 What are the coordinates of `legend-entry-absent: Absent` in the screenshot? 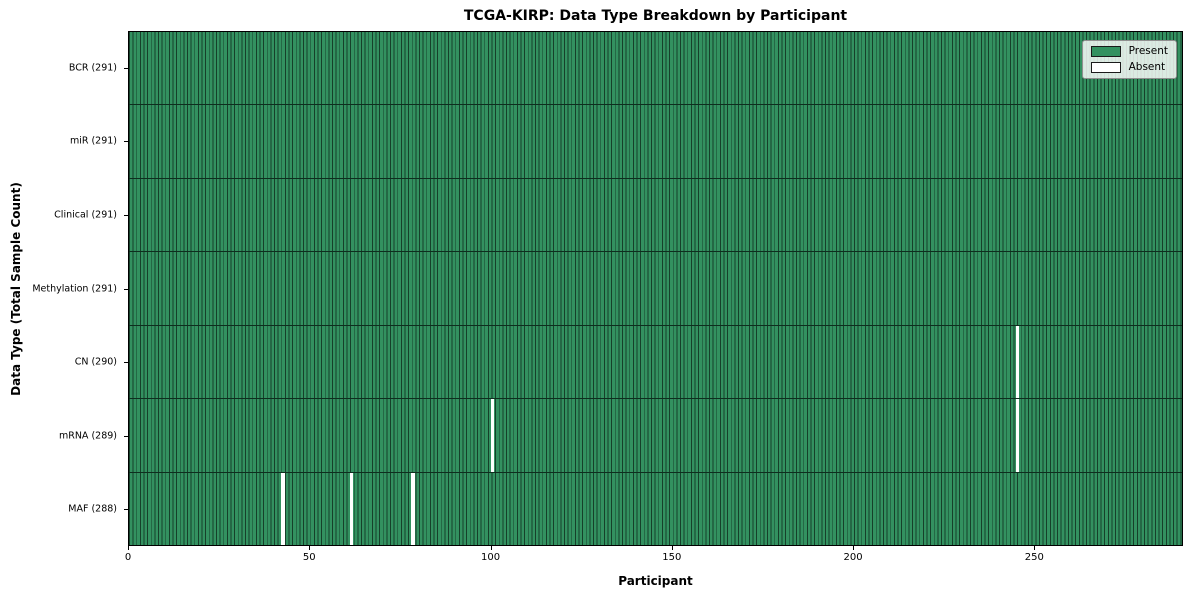 It's located at (1129, 67).